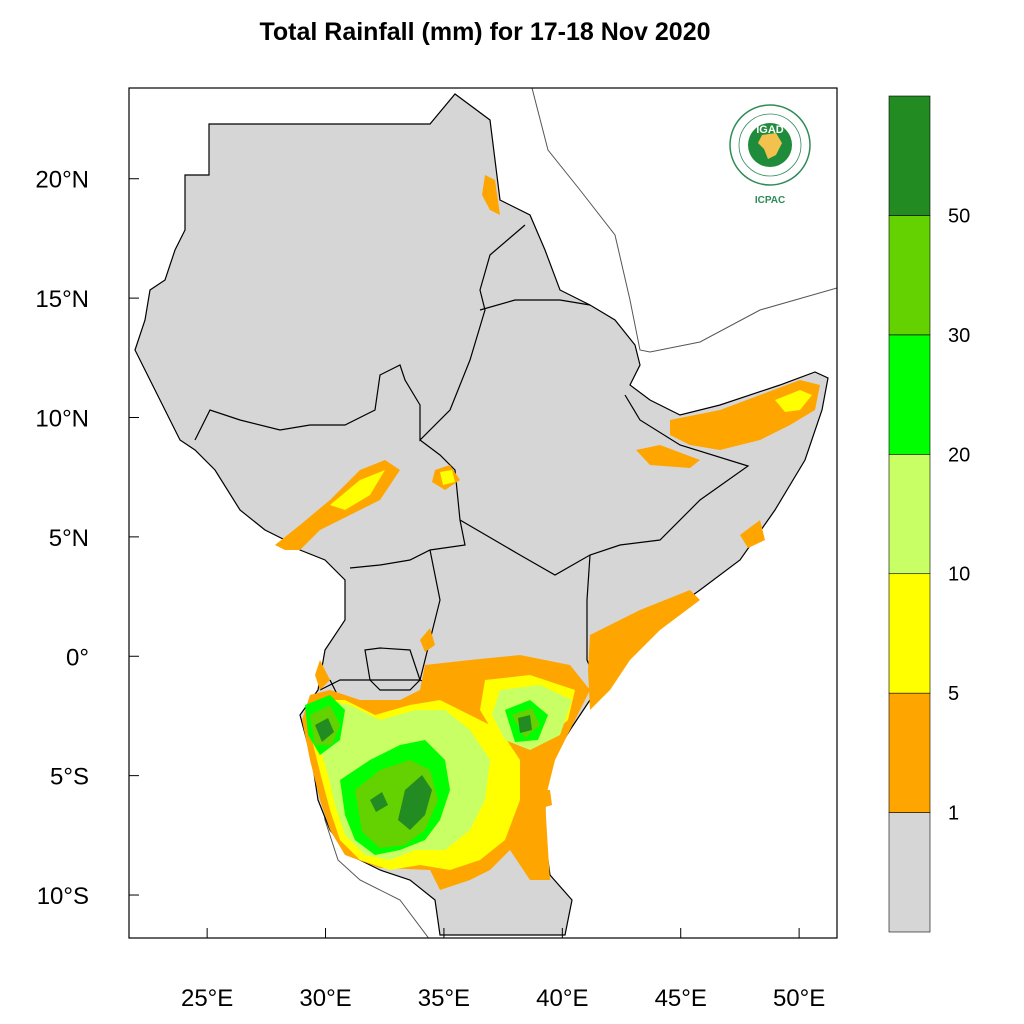 Image resolution: width=1024 pixels, height=1024 pixels. Describe the element at coordinates (503, 970) in the screenshot. I see `longitude-axis: 25°E 30°E 35°E 40°E 45°E 50°E` at that location.